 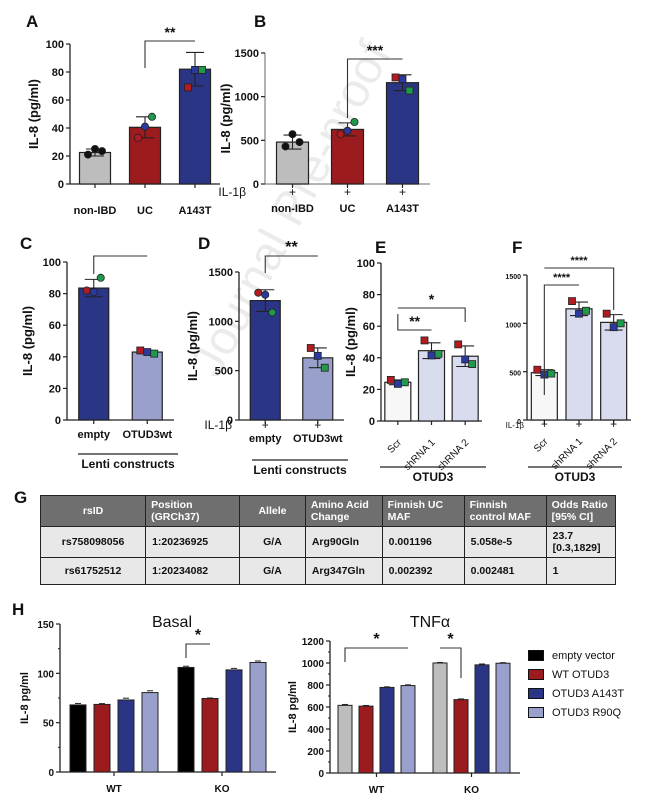 What do you see at coordinates (128, 464) in the screenshot?
I see `group-label: Lenti constructs` at bounding box center [128, 464].